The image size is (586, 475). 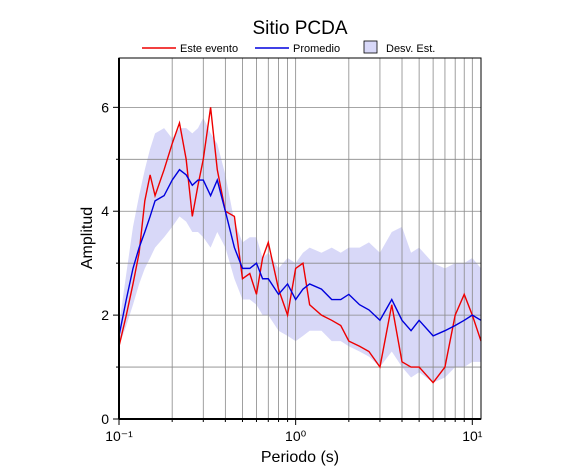 I want to click on legend-label: Desv. Est., so click(x=410, y=49).